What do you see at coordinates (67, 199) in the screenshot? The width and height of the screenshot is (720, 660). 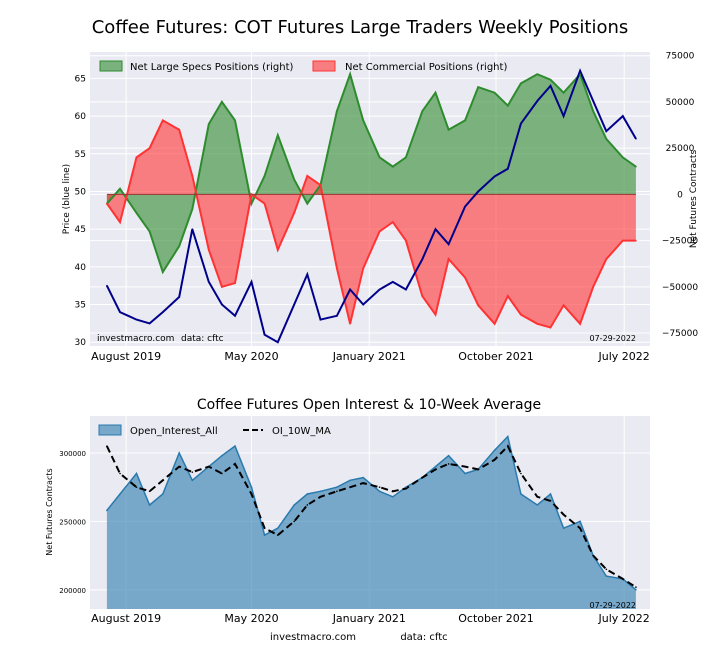 I see `y-left-axis-label: Price (blue line)` at bounding box center [67, 199].